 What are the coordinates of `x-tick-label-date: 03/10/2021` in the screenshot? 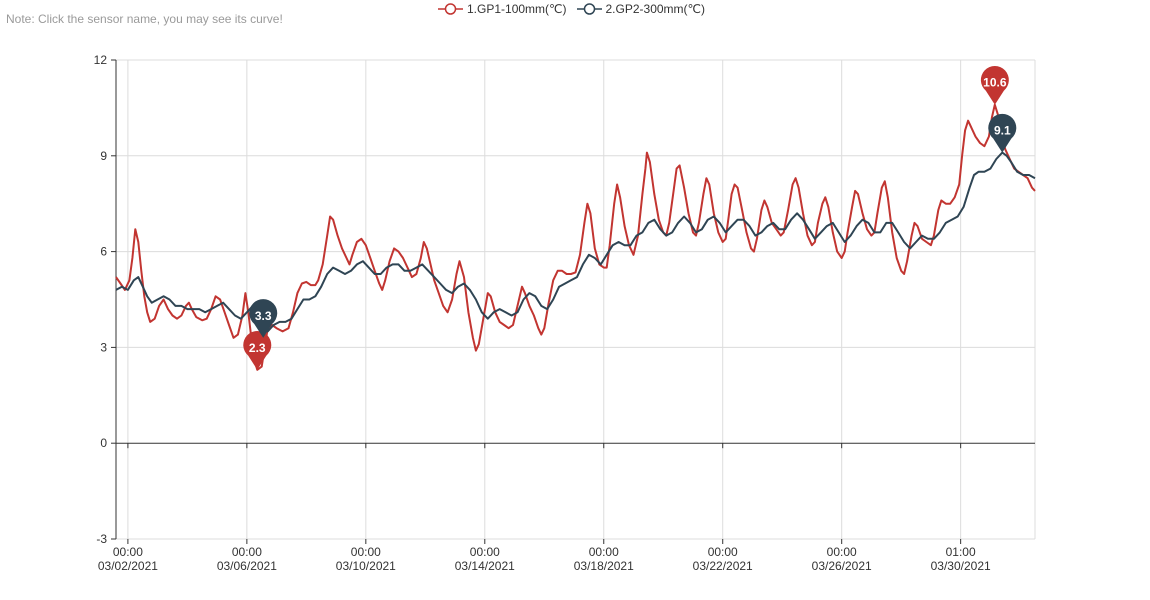 It's located at (366, 566).